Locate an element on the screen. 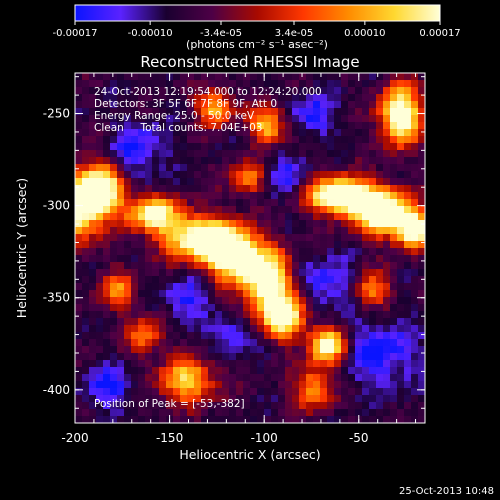 The height and width of the screenshot is (500, 500). x-tick-label: -50 is located at coordinates (359, 438).